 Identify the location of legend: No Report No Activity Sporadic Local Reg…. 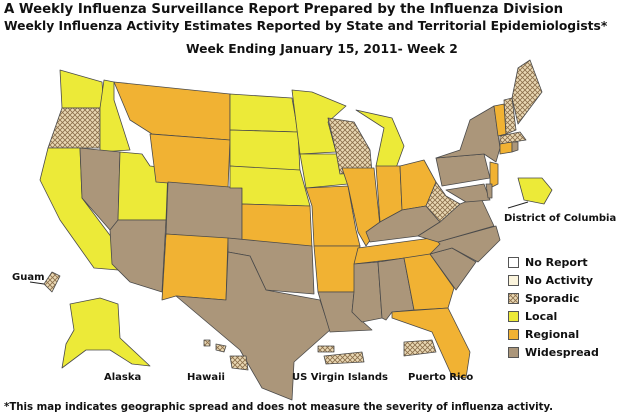
(563, 307).